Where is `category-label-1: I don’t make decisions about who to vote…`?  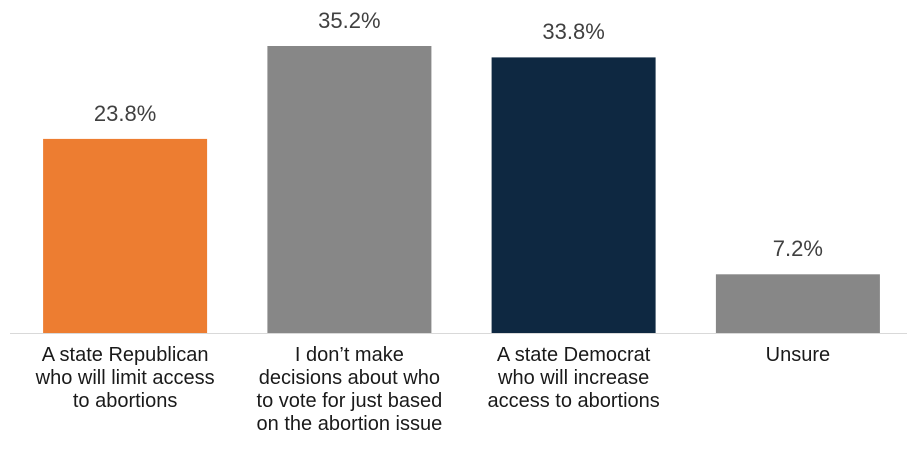 category-label-1: I don’t make decisions about who to vote… is located at coordinates (349, 389).